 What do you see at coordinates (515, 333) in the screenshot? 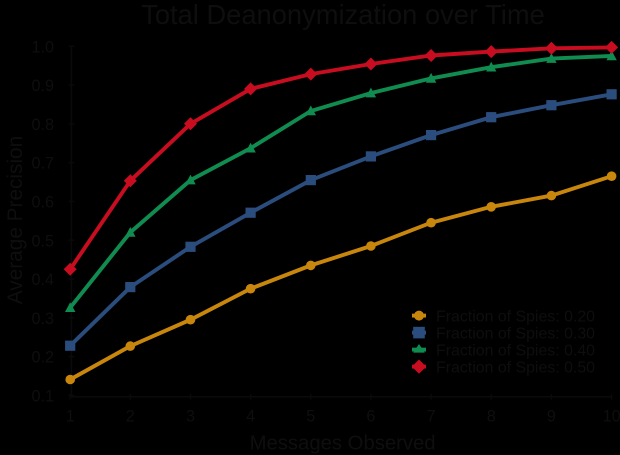
I see `svg-text: Fraction of Spies: 0.30` at bounding box center [515, 333].